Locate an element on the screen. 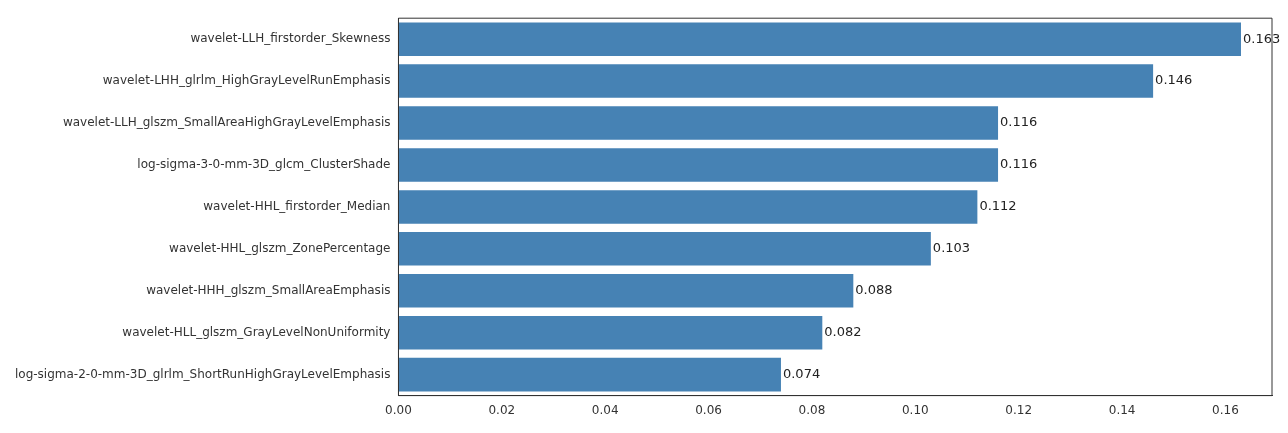 This screenshot has width=1288, height=433. y-tick-label: wavelet-LLH_firstorder_Skewness is located at coordinates (290, 38).